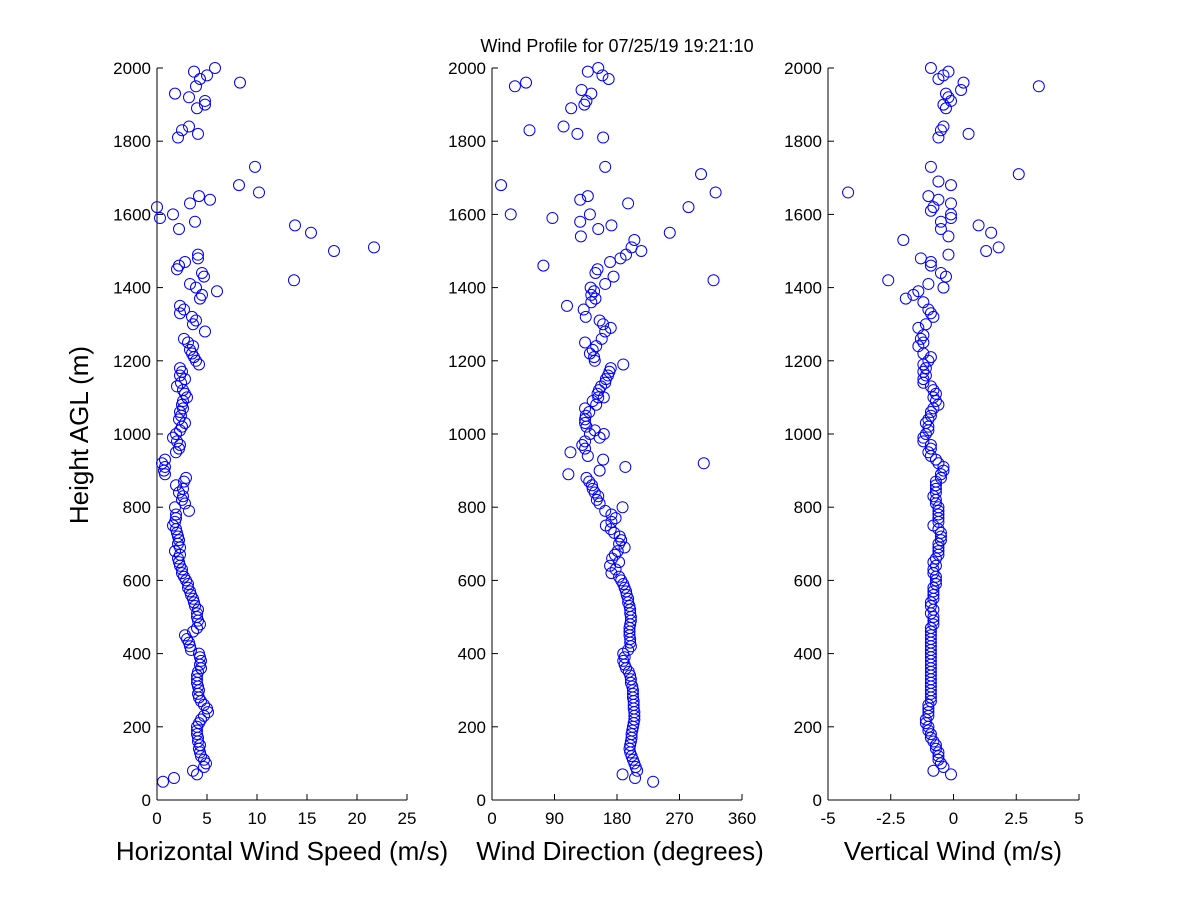  What do you see at coordinates (803, 68) in the screenshot?
I see `vertical-y-tick-label: 2000` at bounding box center [803, 68].